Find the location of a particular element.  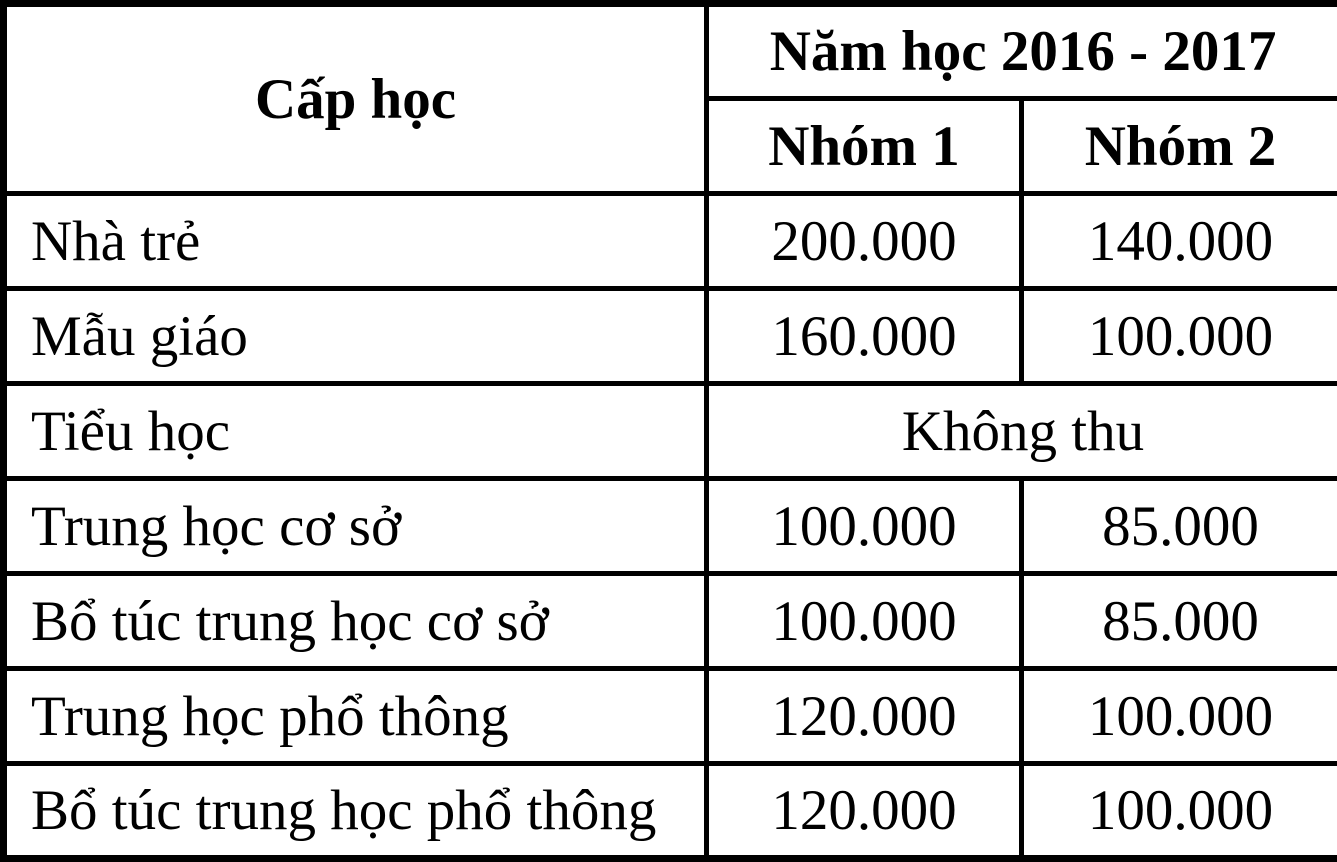

cell-group1-value: 160.000 is located at coordinates (864, 336).